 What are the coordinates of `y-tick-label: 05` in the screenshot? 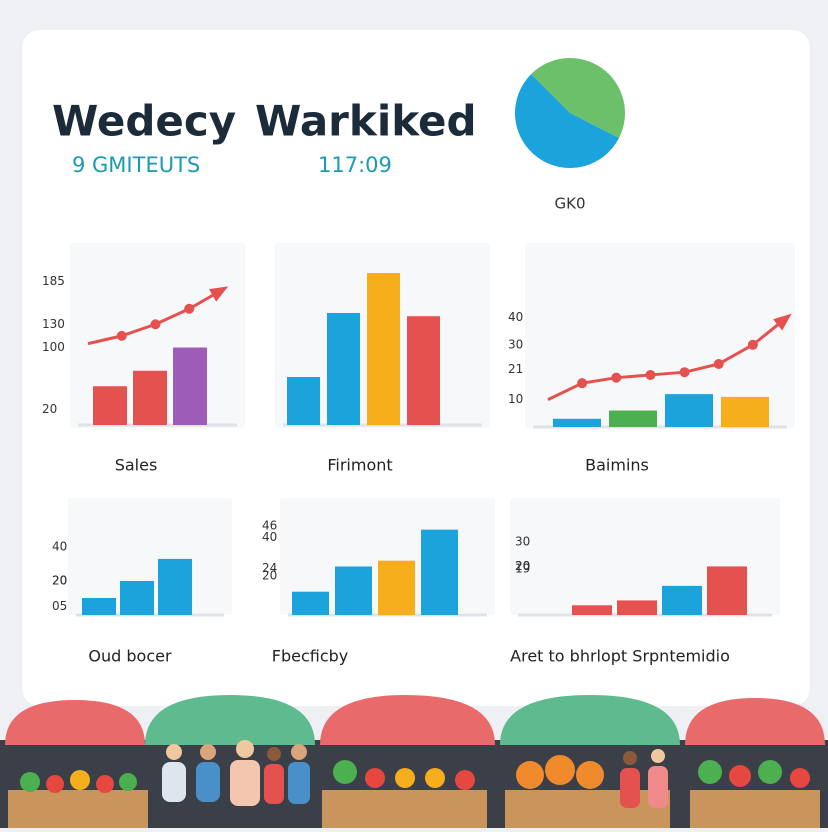 It's located at (59, 606).